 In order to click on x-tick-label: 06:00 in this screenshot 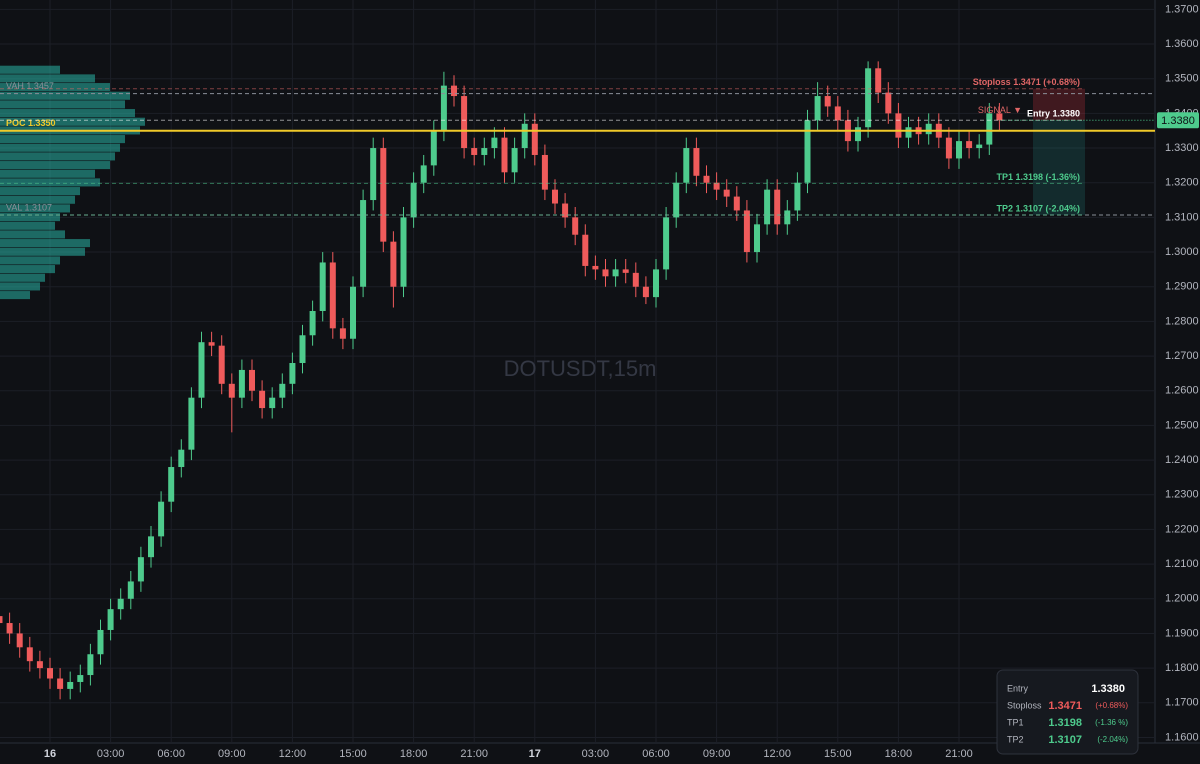, I will do `click(171, 754)`.